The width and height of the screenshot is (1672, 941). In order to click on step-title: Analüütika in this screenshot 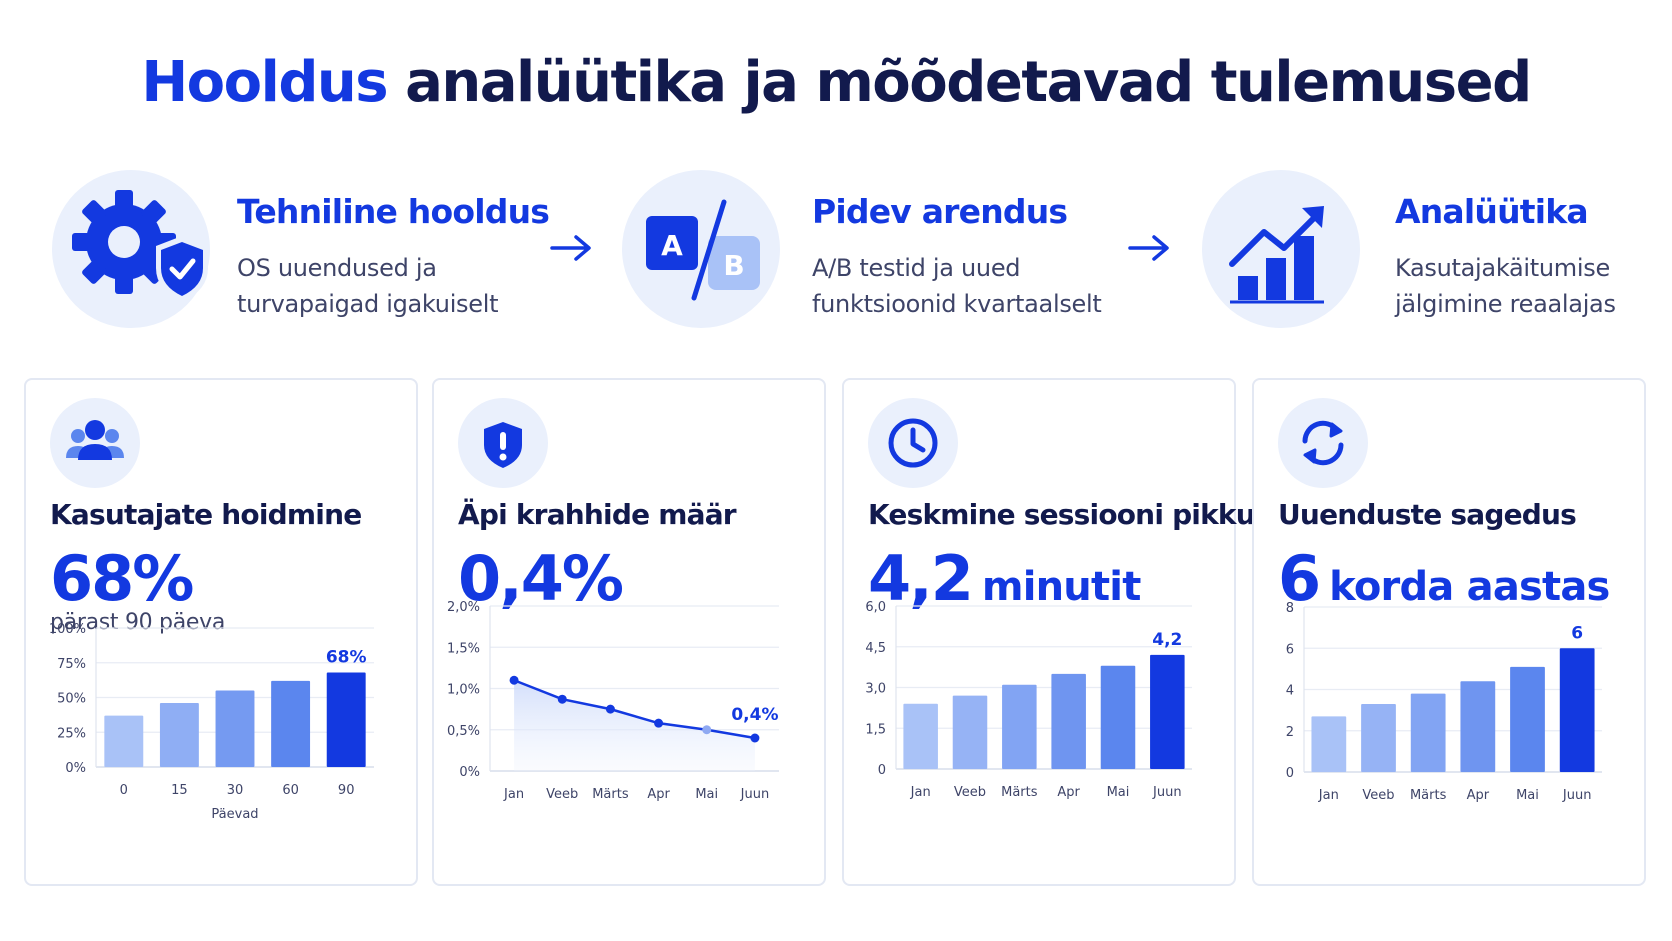, I will do `click(1492, 211)`.